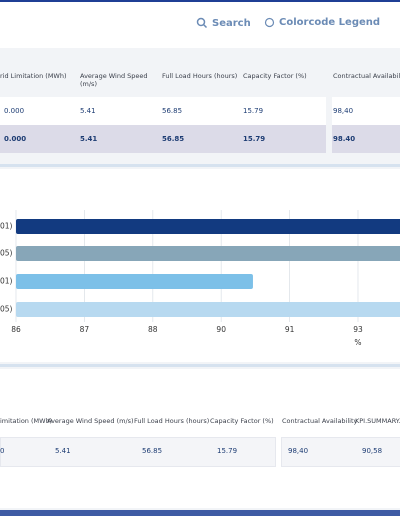 This screenshot has width=400, height=516. I want to click on x-tick-label: 86, so click(16, 329).